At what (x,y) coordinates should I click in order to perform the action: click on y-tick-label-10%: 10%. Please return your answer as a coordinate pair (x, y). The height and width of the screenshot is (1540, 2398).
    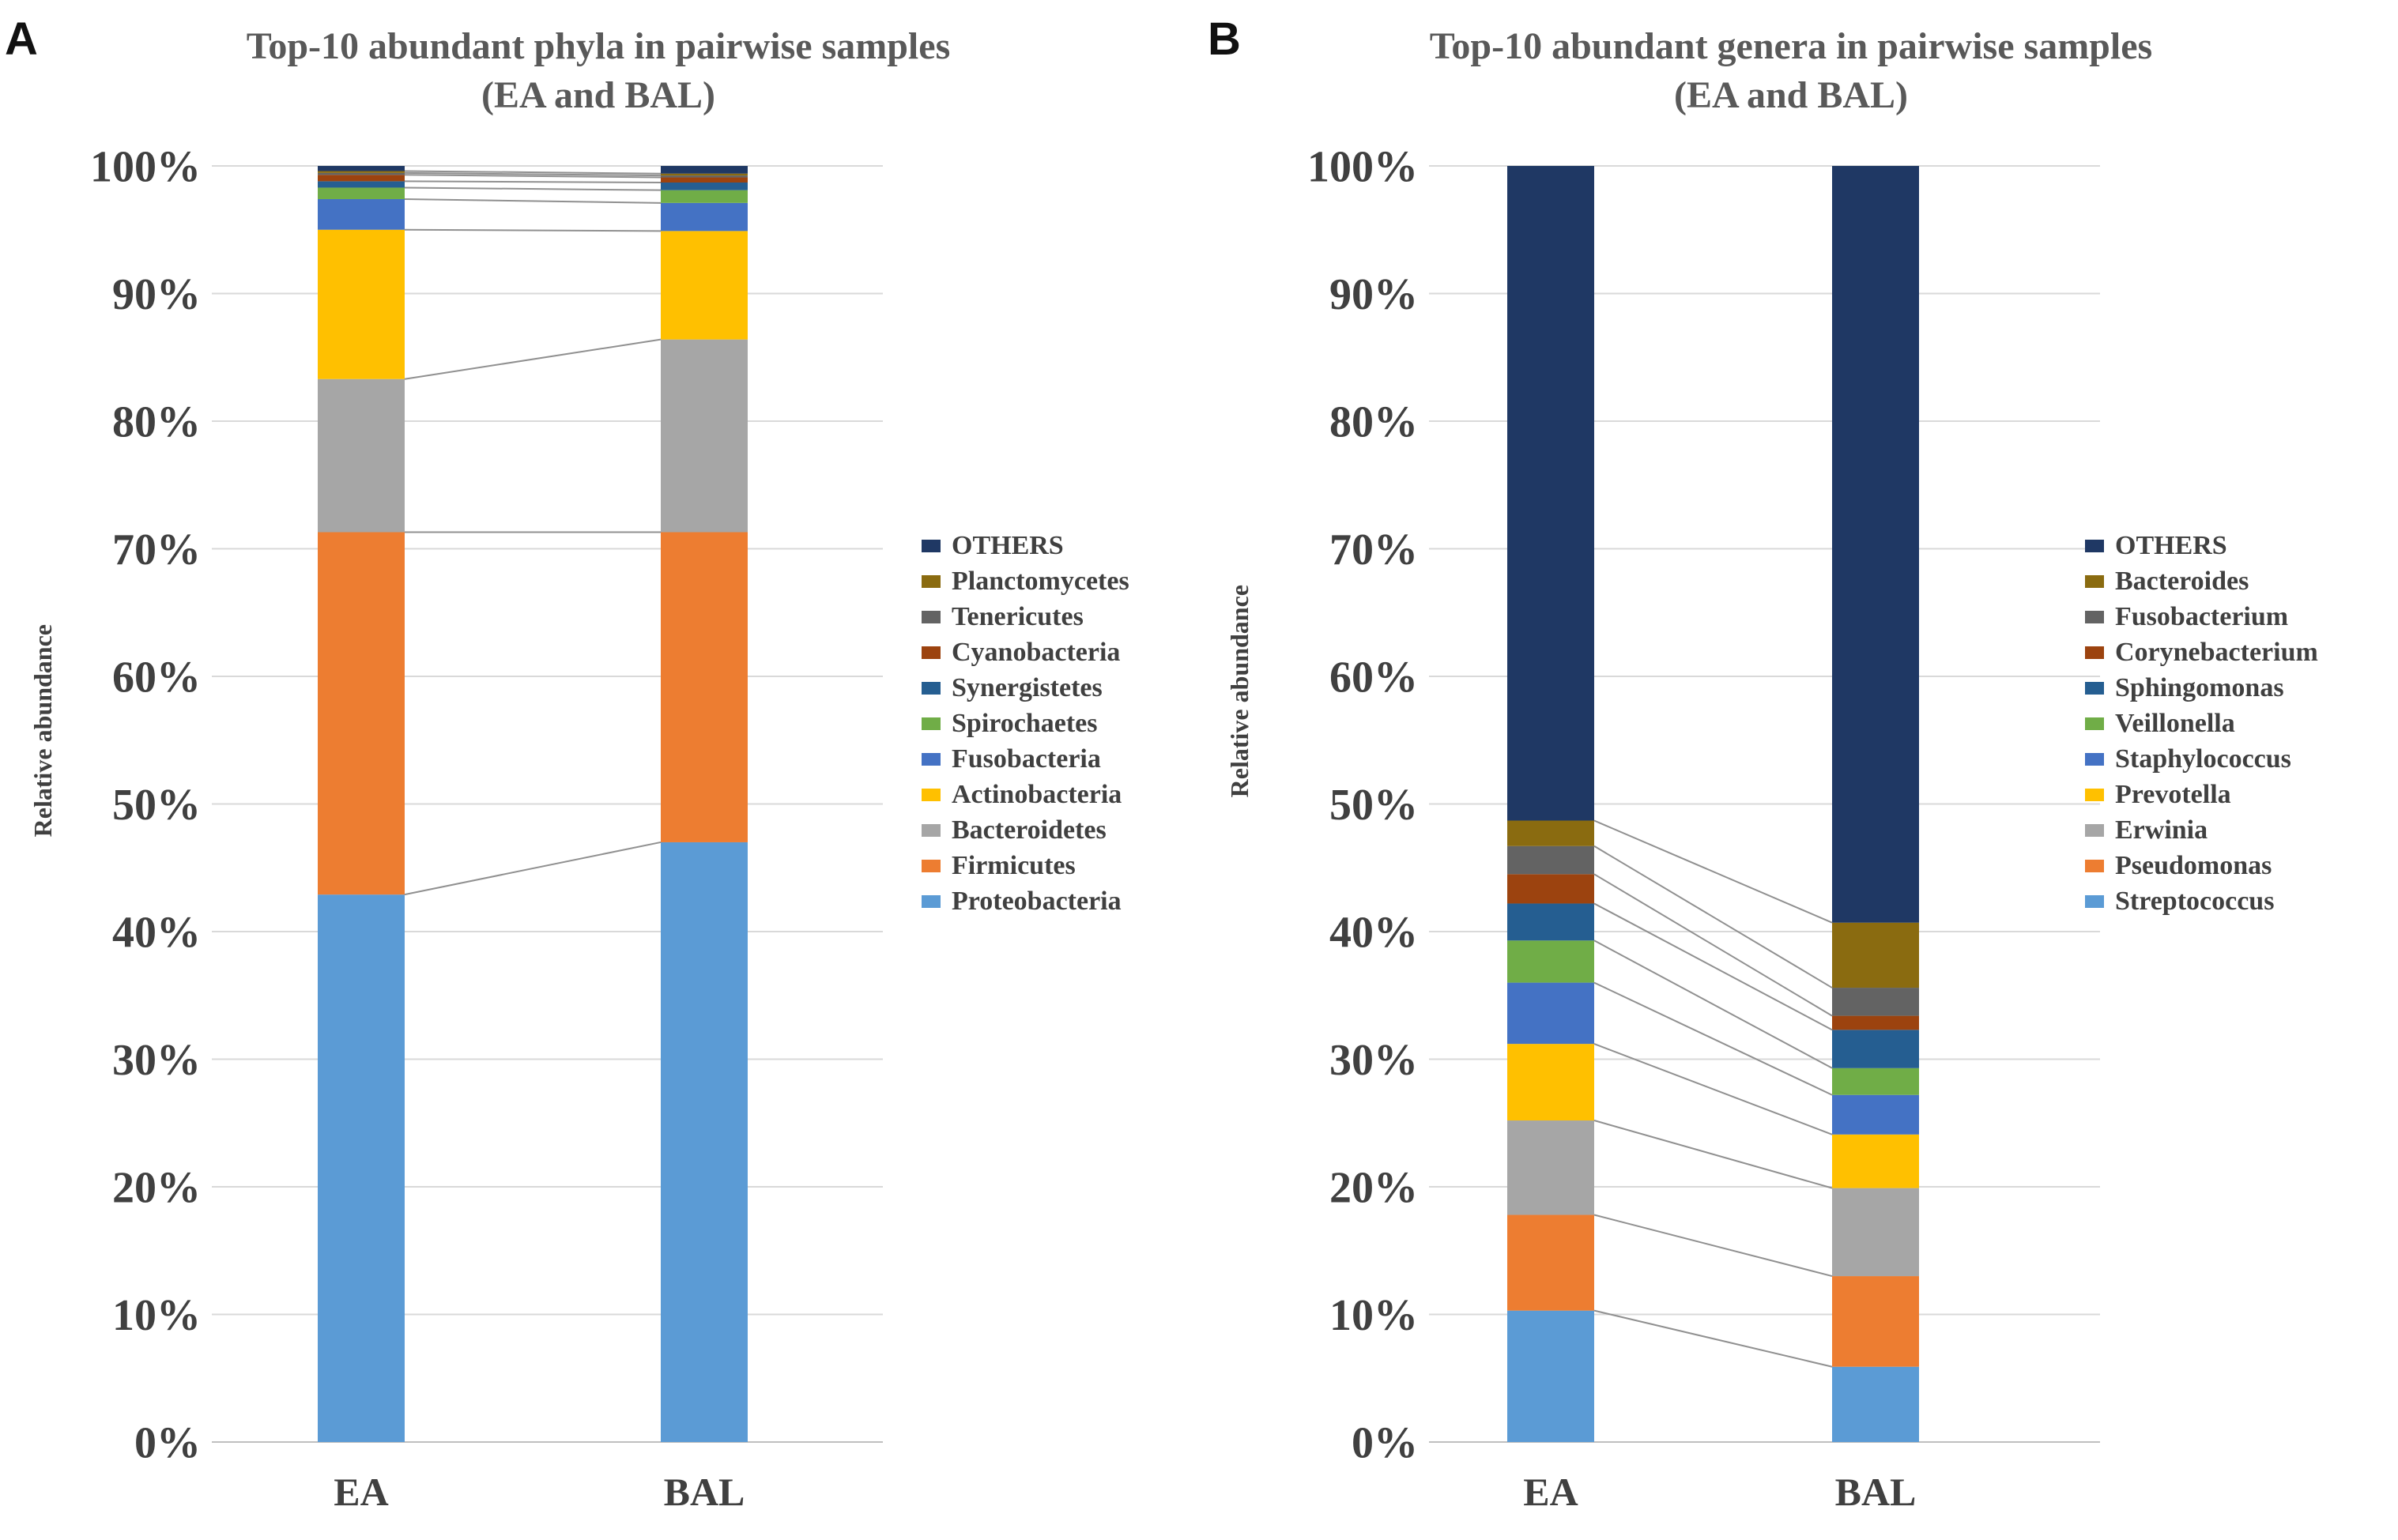
    Looking at the image, I should click on (1373, 1315).